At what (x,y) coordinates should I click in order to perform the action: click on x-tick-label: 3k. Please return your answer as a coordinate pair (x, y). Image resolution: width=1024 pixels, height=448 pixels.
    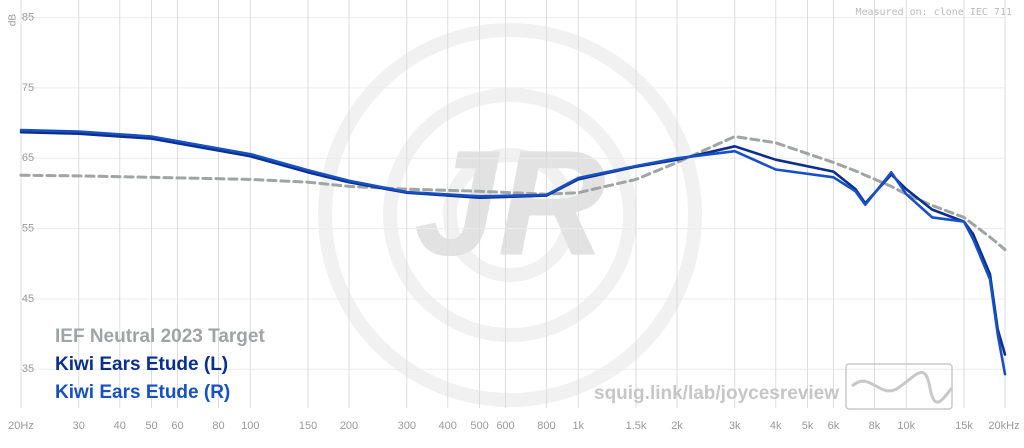
    Looking at the image, I should click on (735, 426).